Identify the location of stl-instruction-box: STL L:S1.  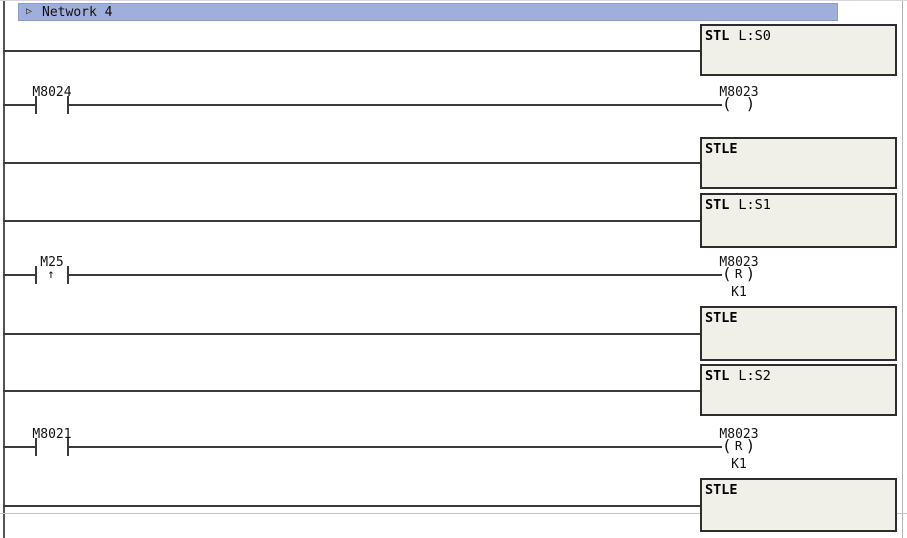
(798, 220).